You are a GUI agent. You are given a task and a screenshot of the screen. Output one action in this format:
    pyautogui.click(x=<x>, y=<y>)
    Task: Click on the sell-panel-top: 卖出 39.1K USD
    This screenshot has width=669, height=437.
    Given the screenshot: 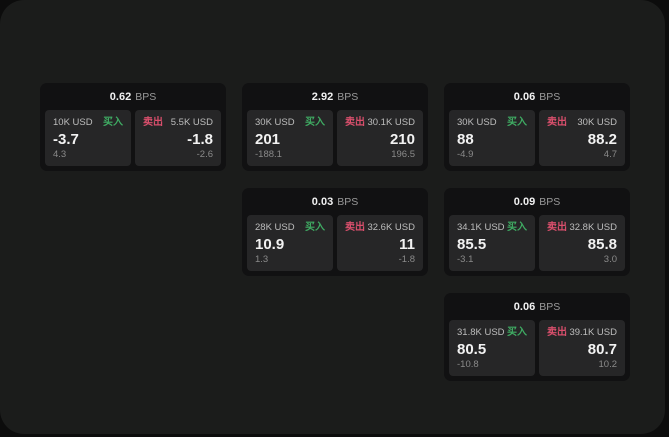 What is the action you would take?
    pyautogui.click(x=582, y=332)
    